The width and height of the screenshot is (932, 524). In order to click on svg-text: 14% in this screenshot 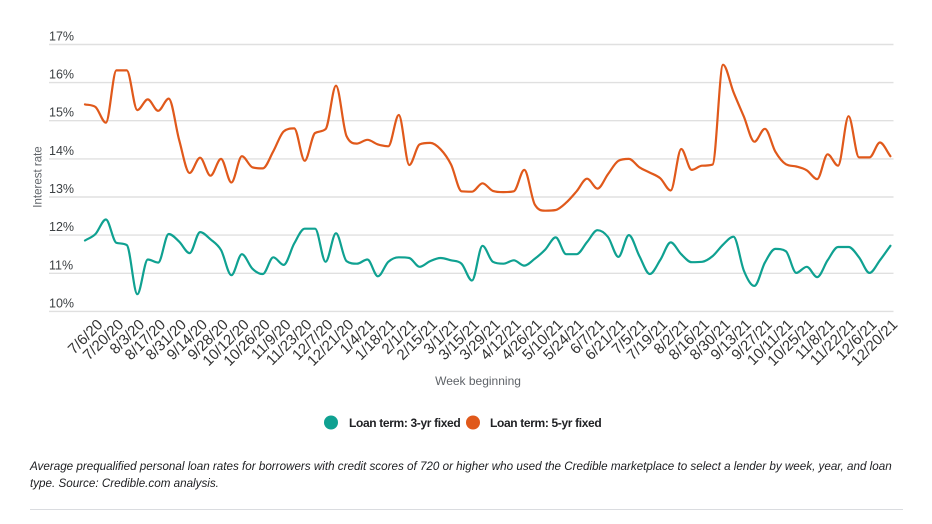, I will do `click(61, 151)`.